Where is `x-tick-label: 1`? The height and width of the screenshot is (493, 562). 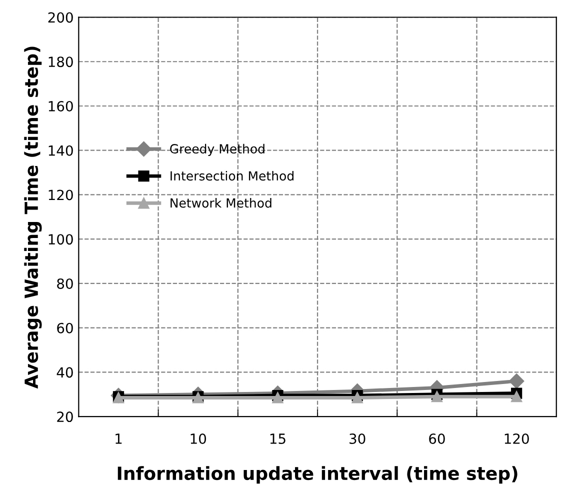
x-tick-label: 1 is located at coordinates (119, 439).